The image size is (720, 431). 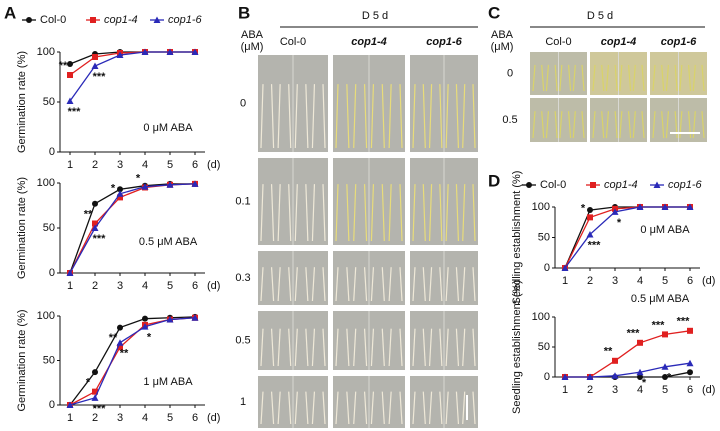 I want to click on y-axis-label: Seedling establishment (%), so click(x=517, y=347).